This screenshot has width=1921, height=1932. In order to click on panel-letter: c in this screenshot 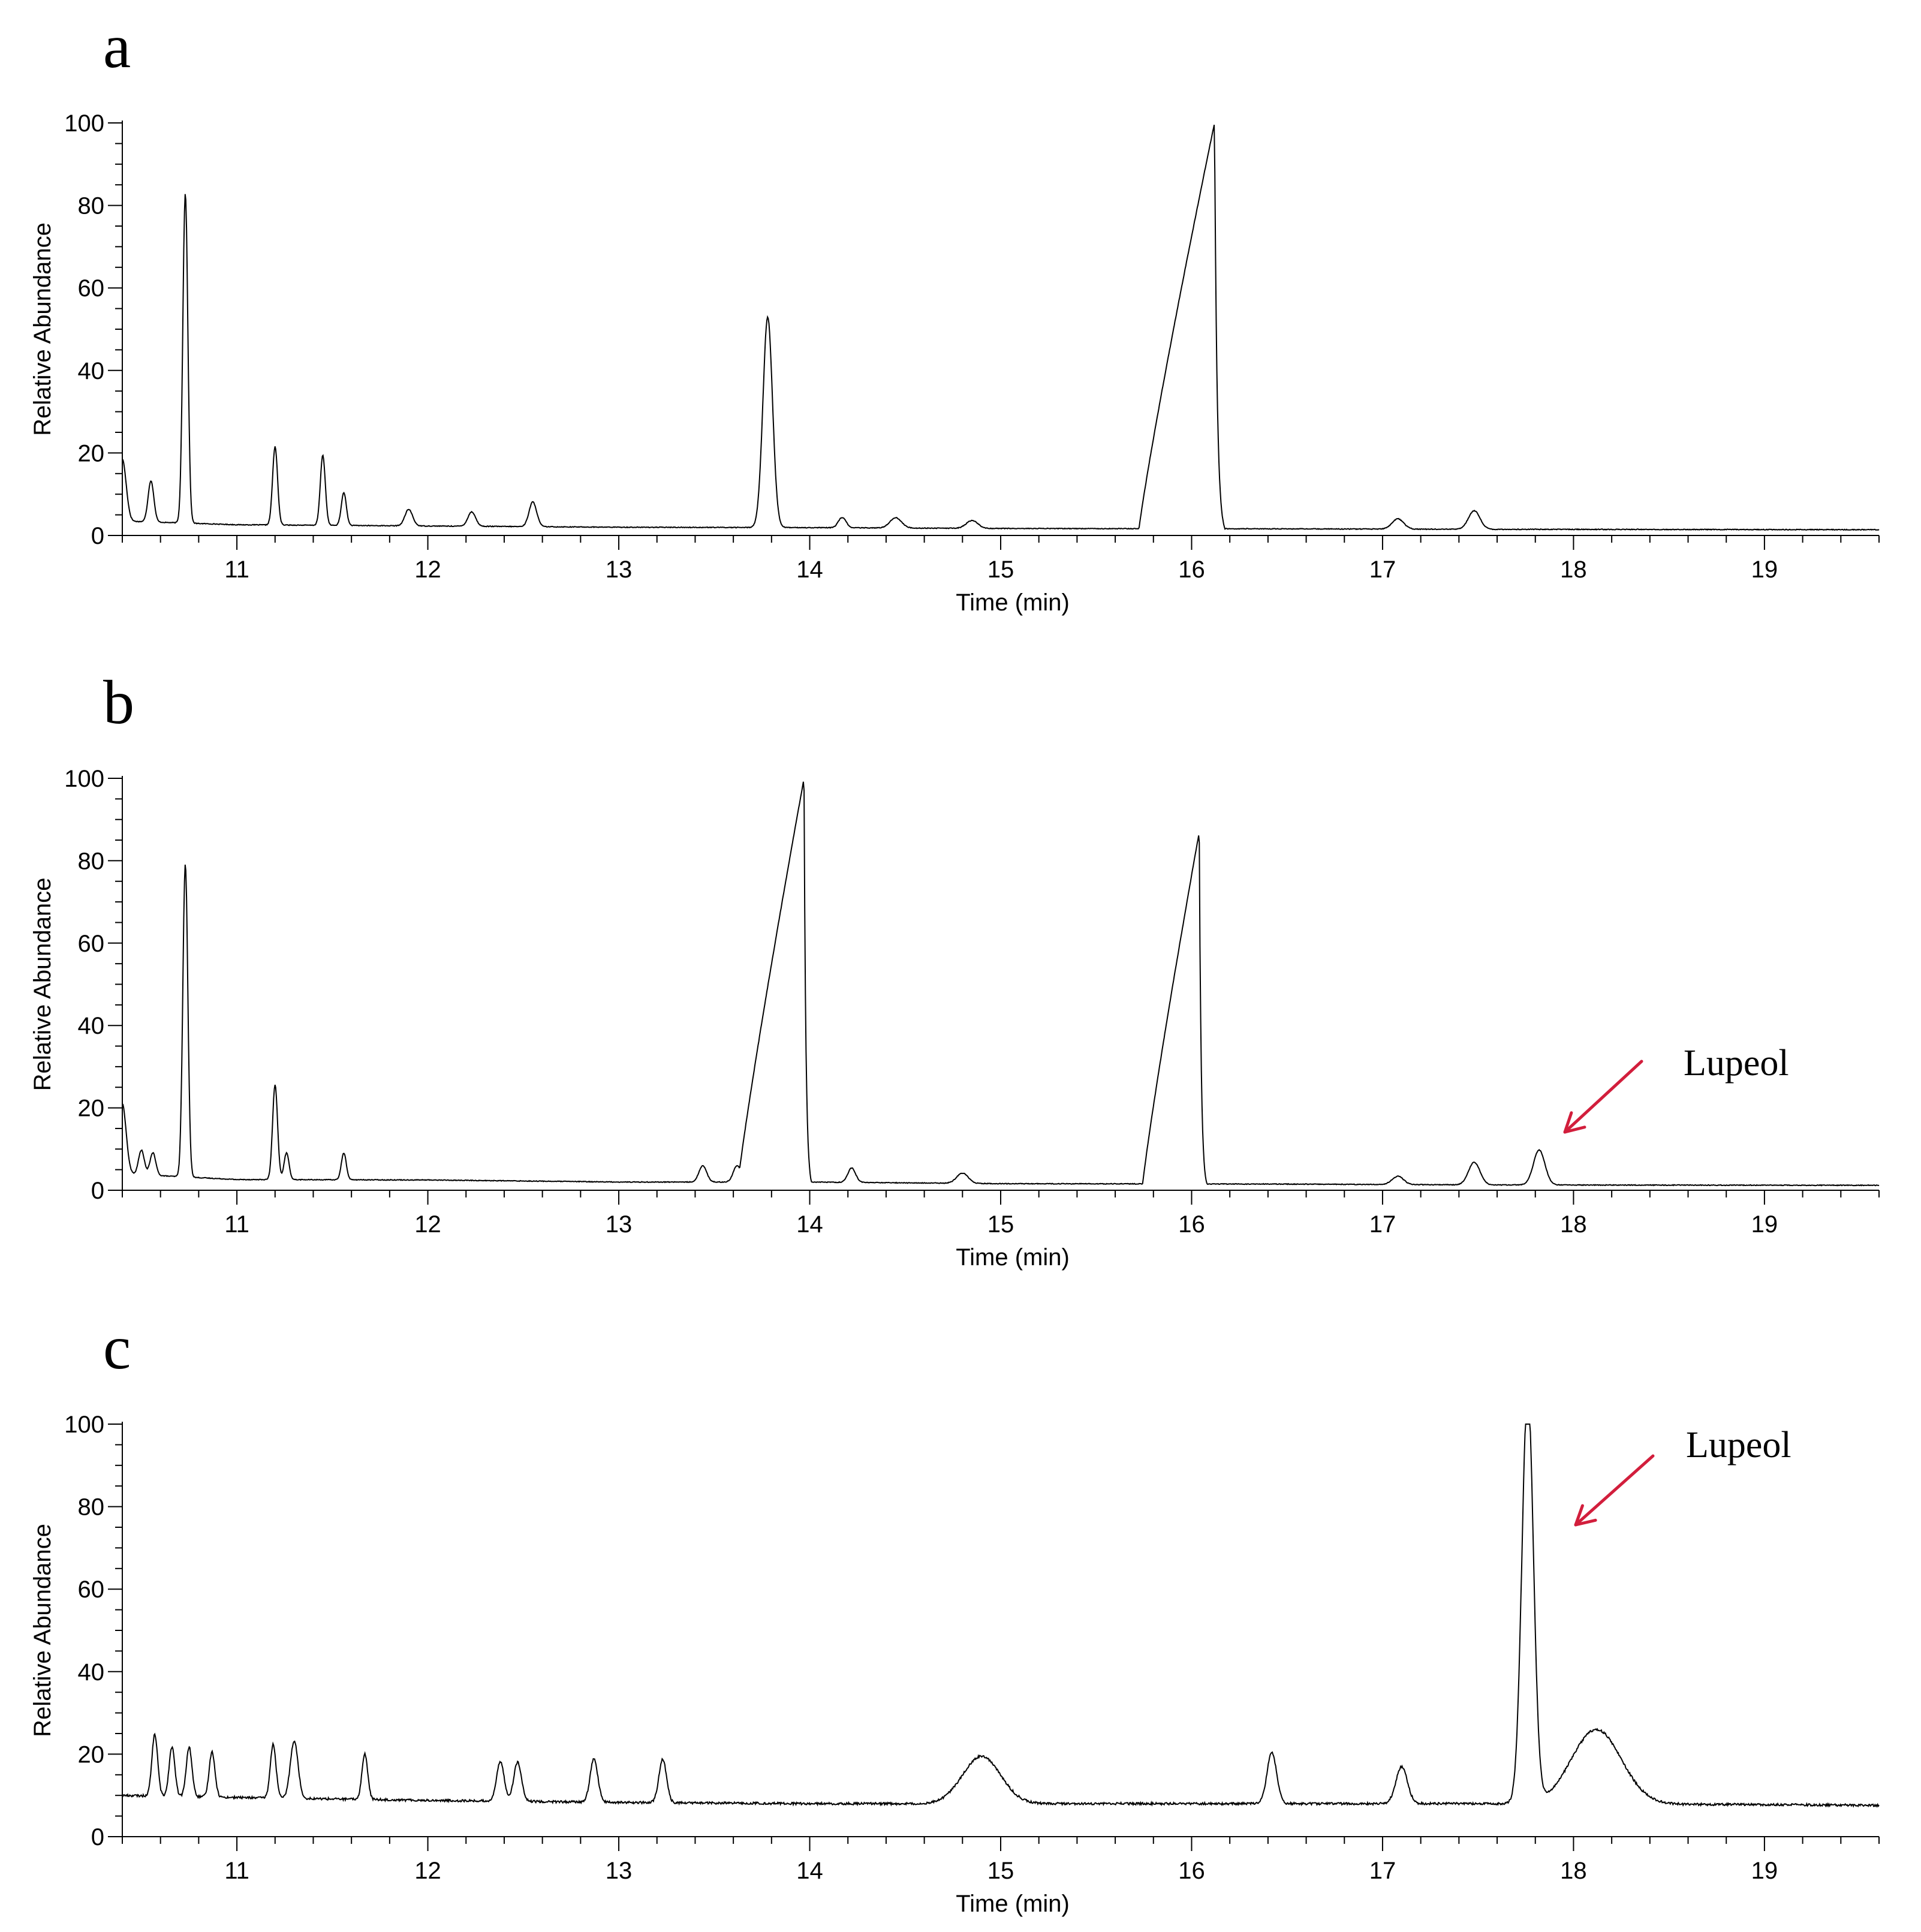, I will do `click(117, 1347)`.